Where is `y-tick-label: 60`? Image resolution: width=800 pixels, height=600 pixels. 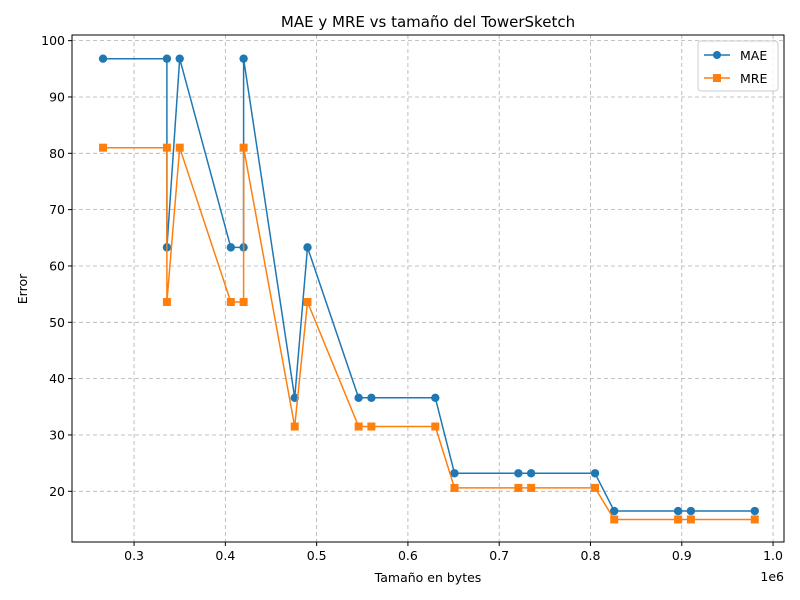 y-tick-label: 60 is located at coordinates (57, 265).